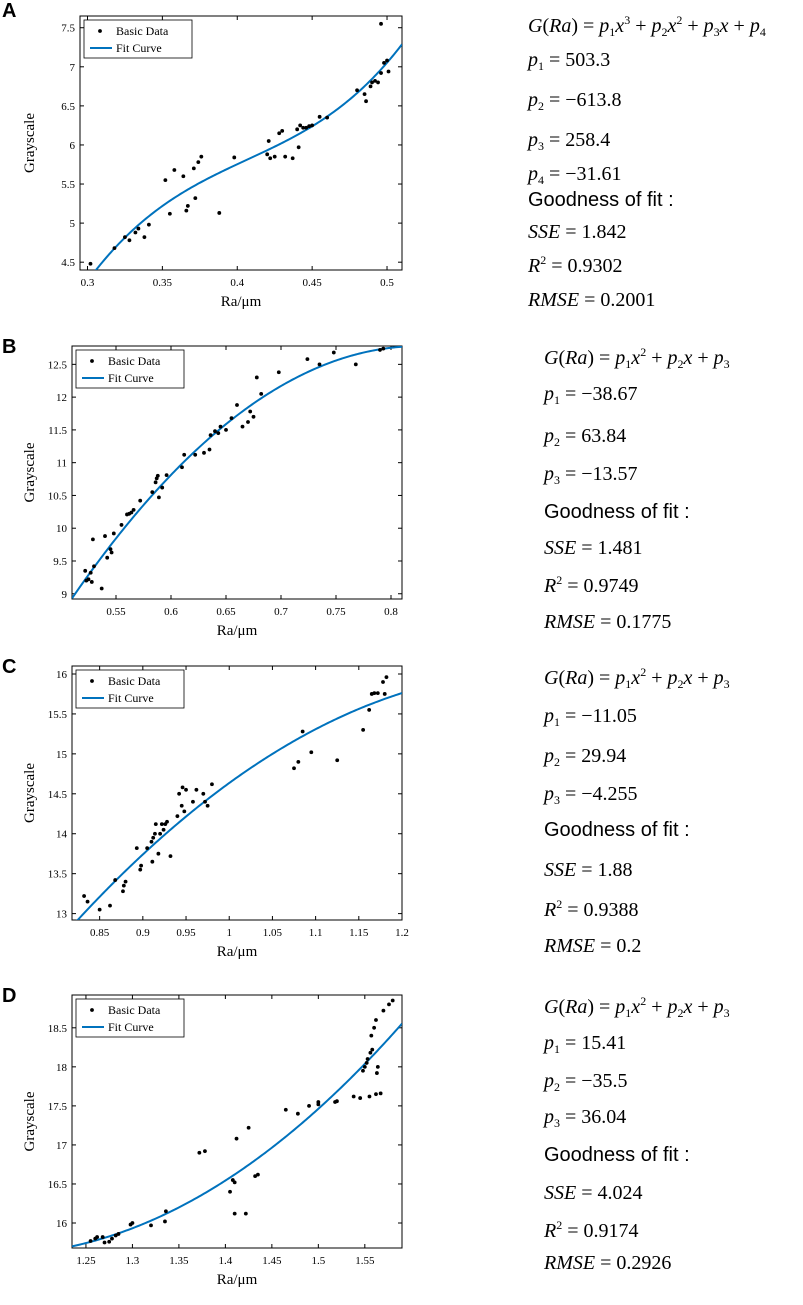 Image resolution: width=803 pixels, height=1305 pixels. What do you see at coordinates (237, 472) in the screenshot?
I see `fit-curve` at bounding box center [237, 472].